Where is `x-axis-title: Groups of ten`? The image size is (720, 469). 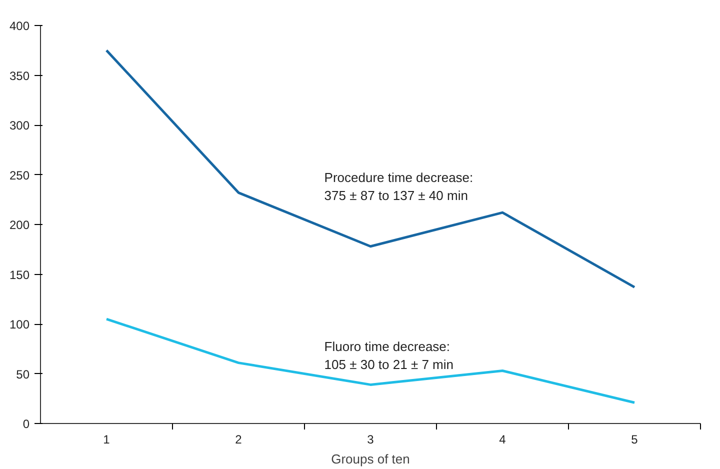
x-axis-title: Groups of ten is located at coordinates (370, 459).